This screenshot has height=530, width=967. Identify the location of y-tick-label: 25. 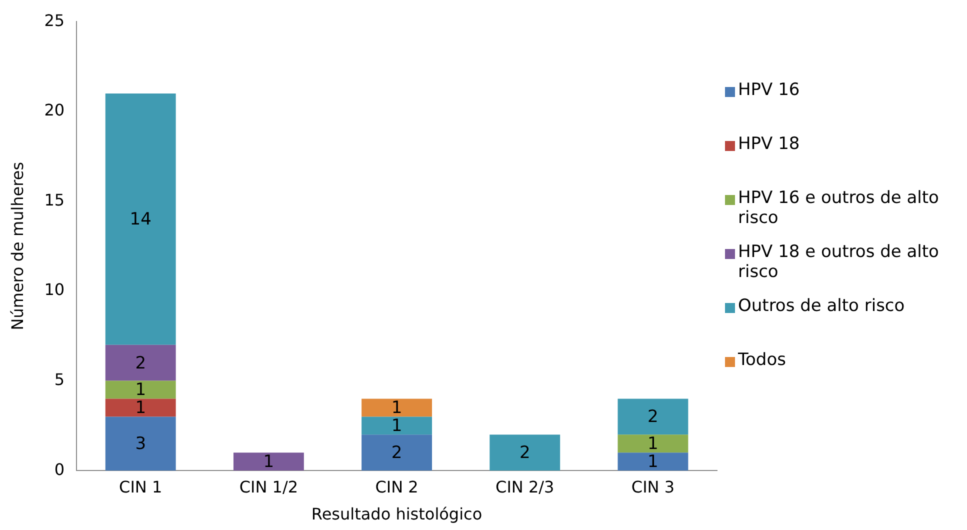
(54, 20).